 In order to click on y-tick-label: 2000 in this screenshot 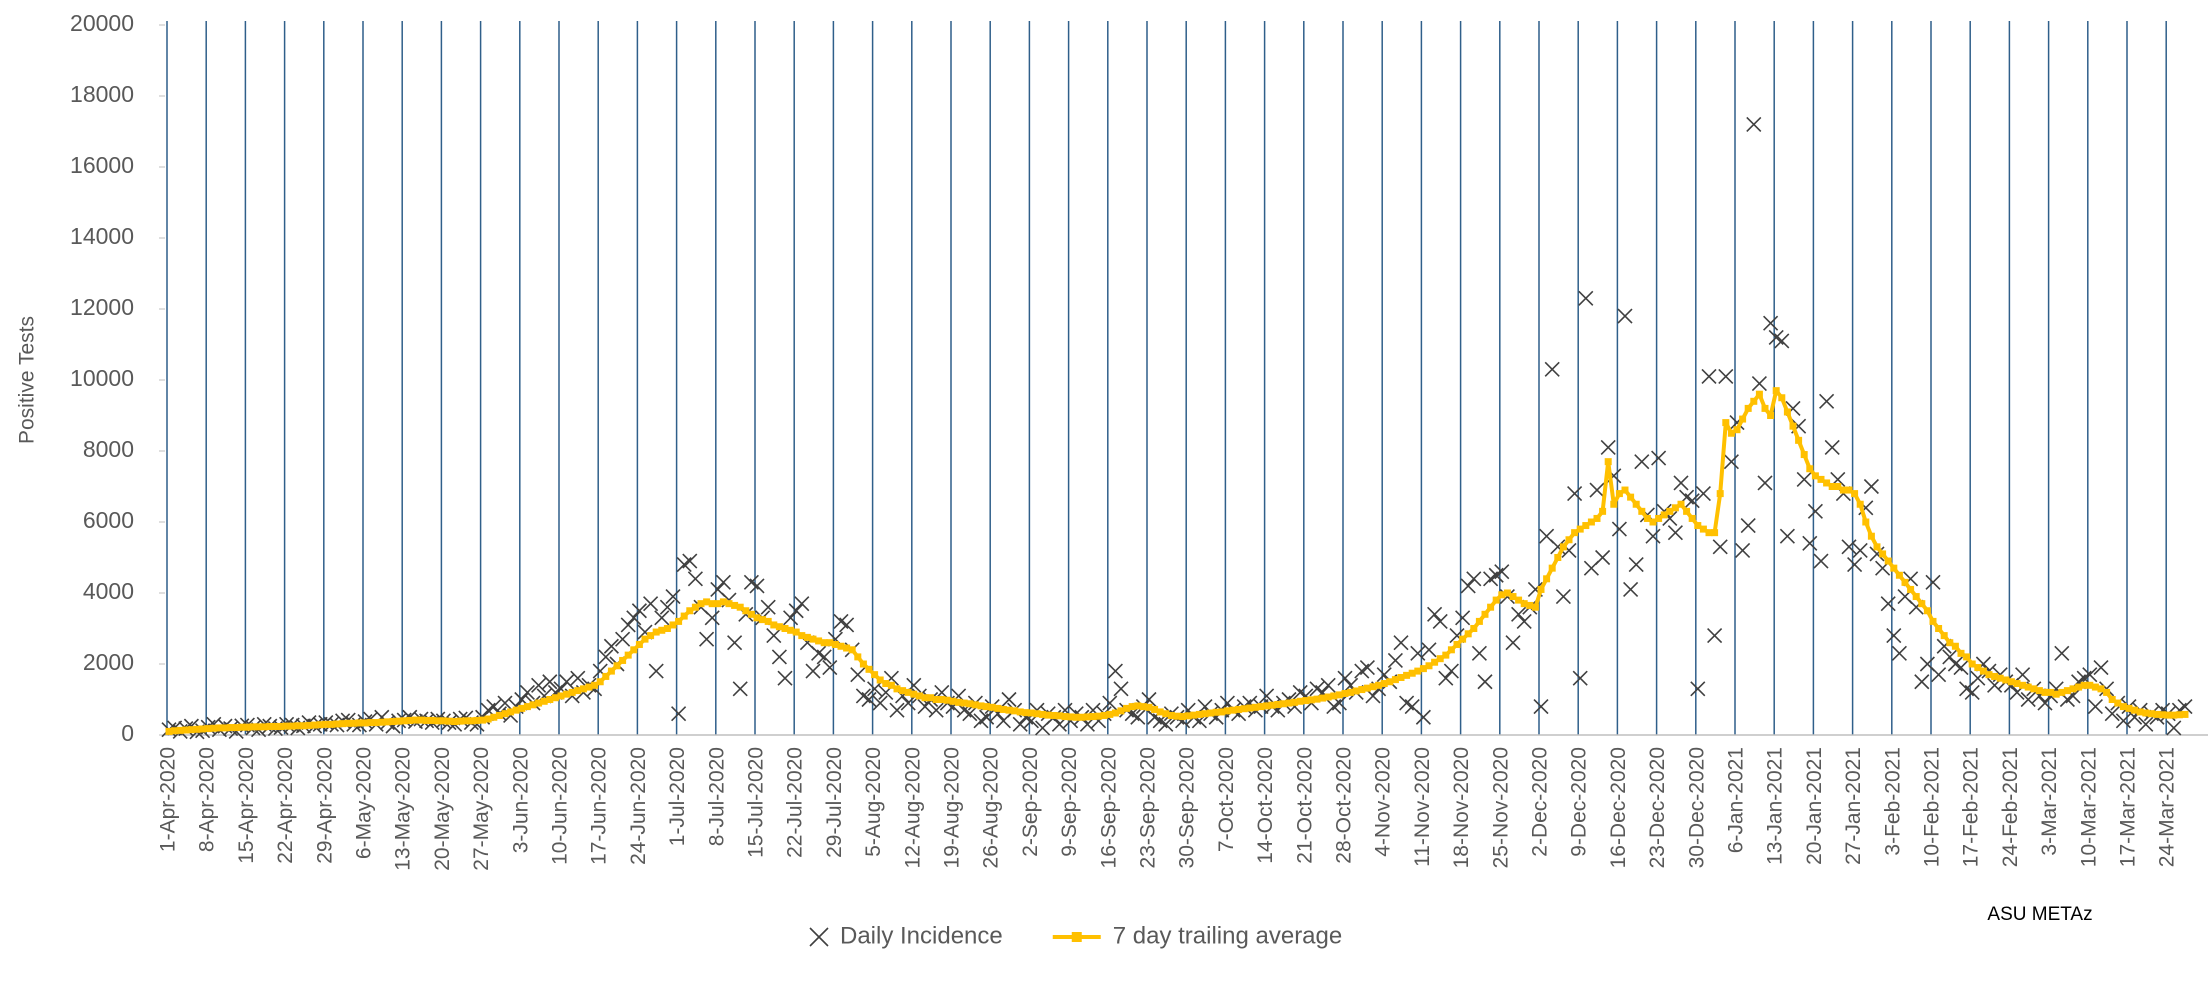, I will do `click(108, 662)`.